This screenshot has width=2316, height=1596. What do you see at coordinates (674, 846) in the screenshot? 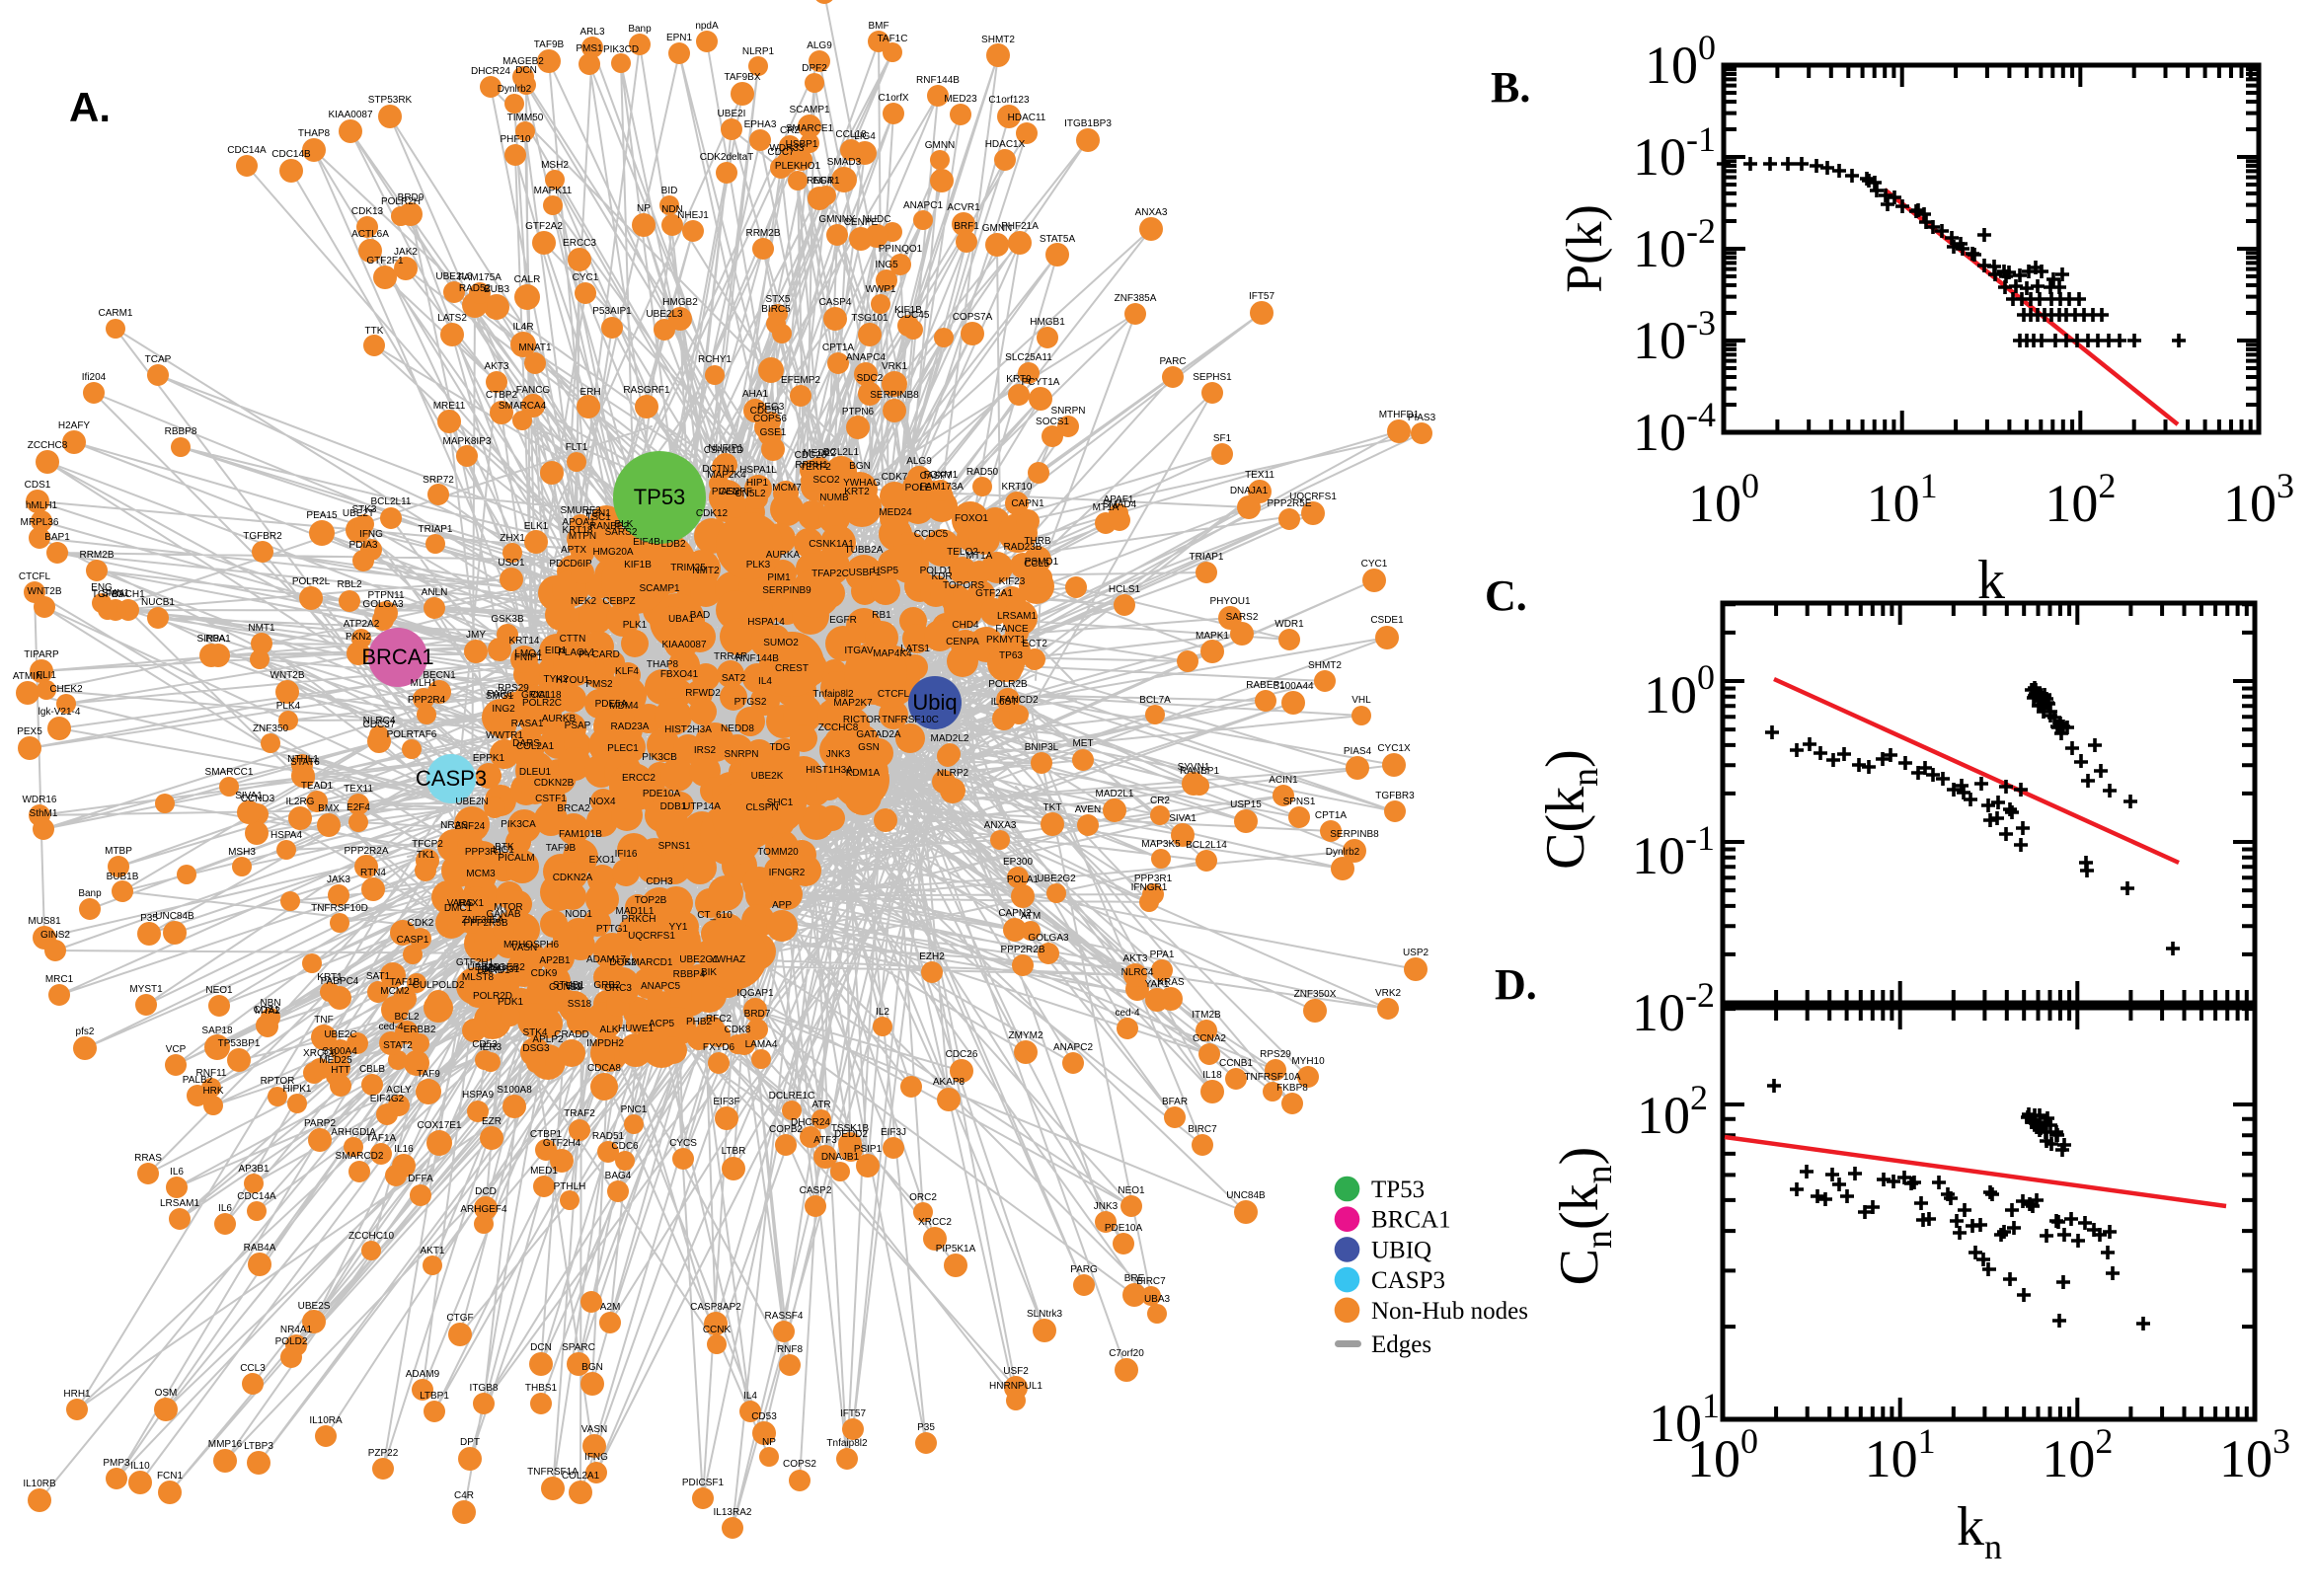
I see `svg-text: SPNS1` at bounding box center [674, 846].